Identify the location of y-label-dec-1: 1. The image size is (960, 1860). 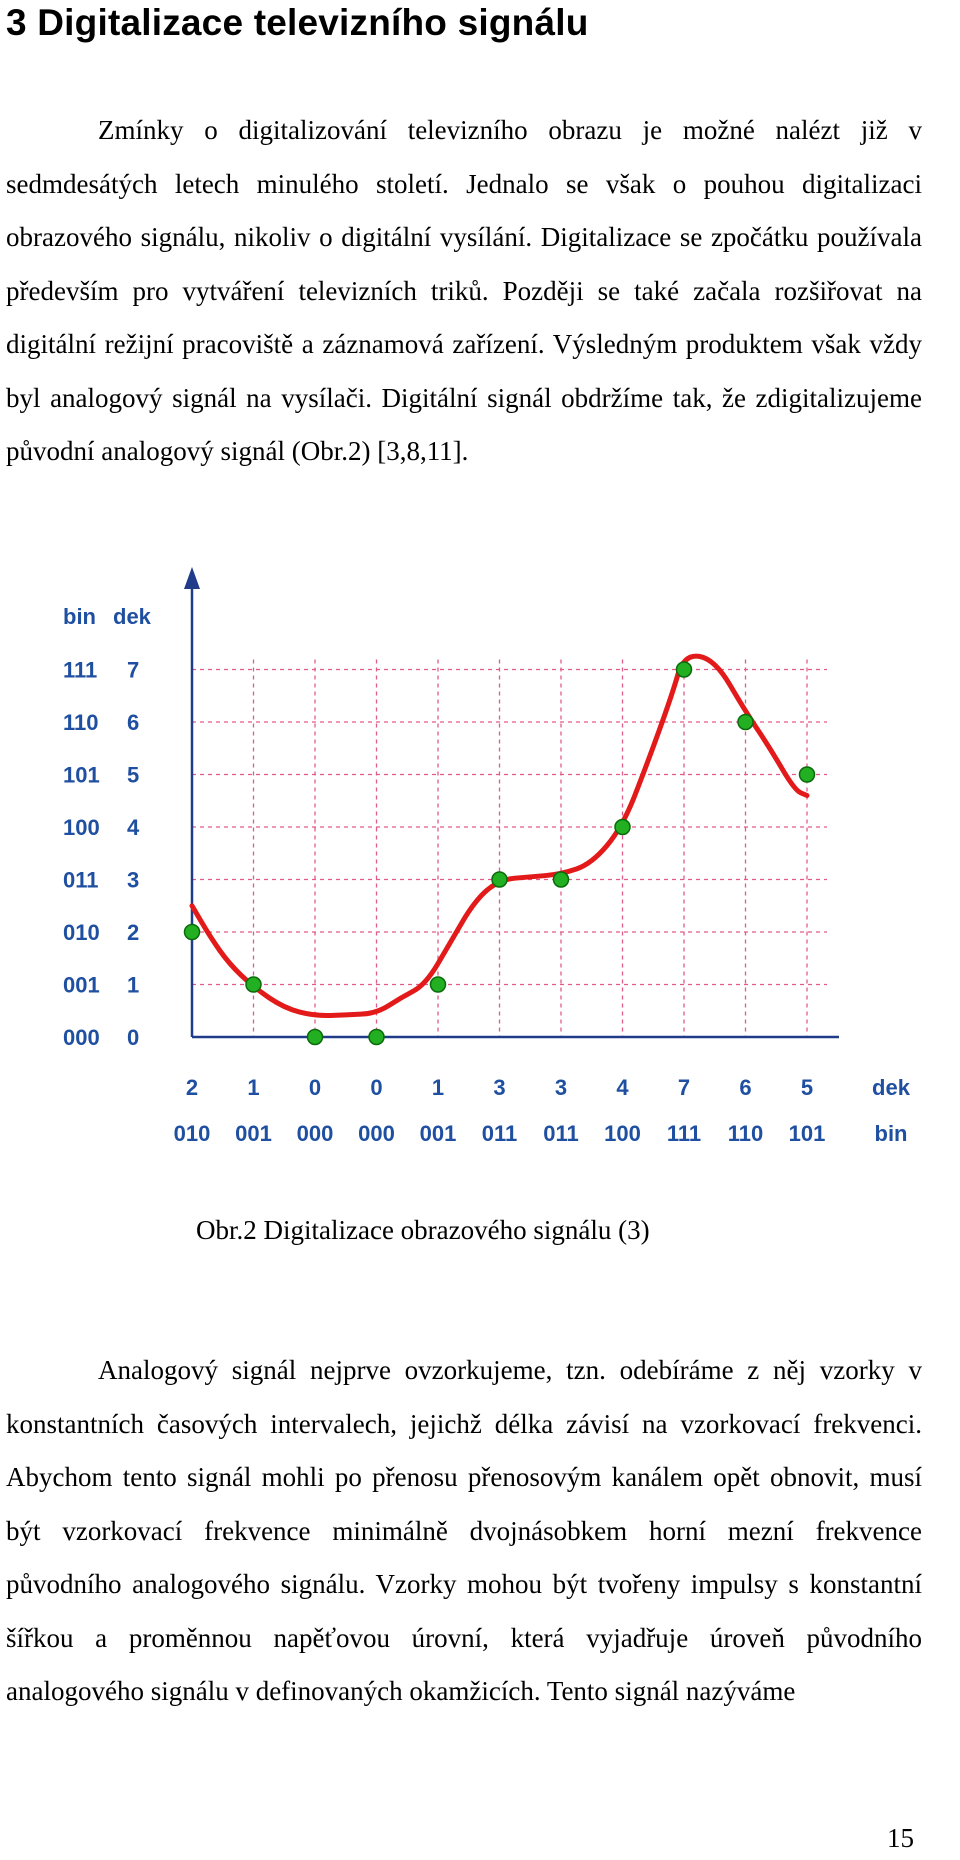
(133, 985).